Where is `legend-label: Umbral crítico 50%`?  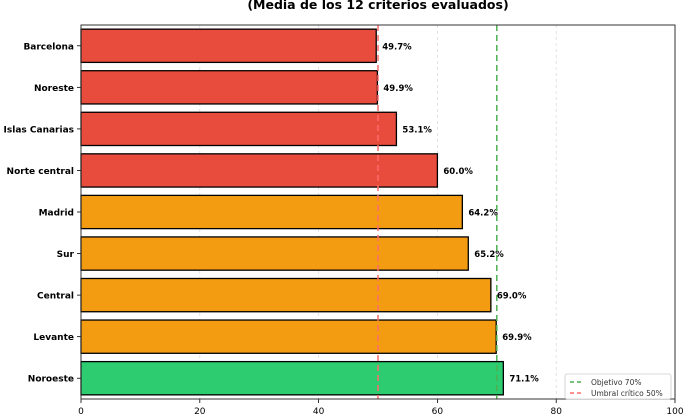
legend-label: Umbral crítico 50% is located at coordinates (627, 393).